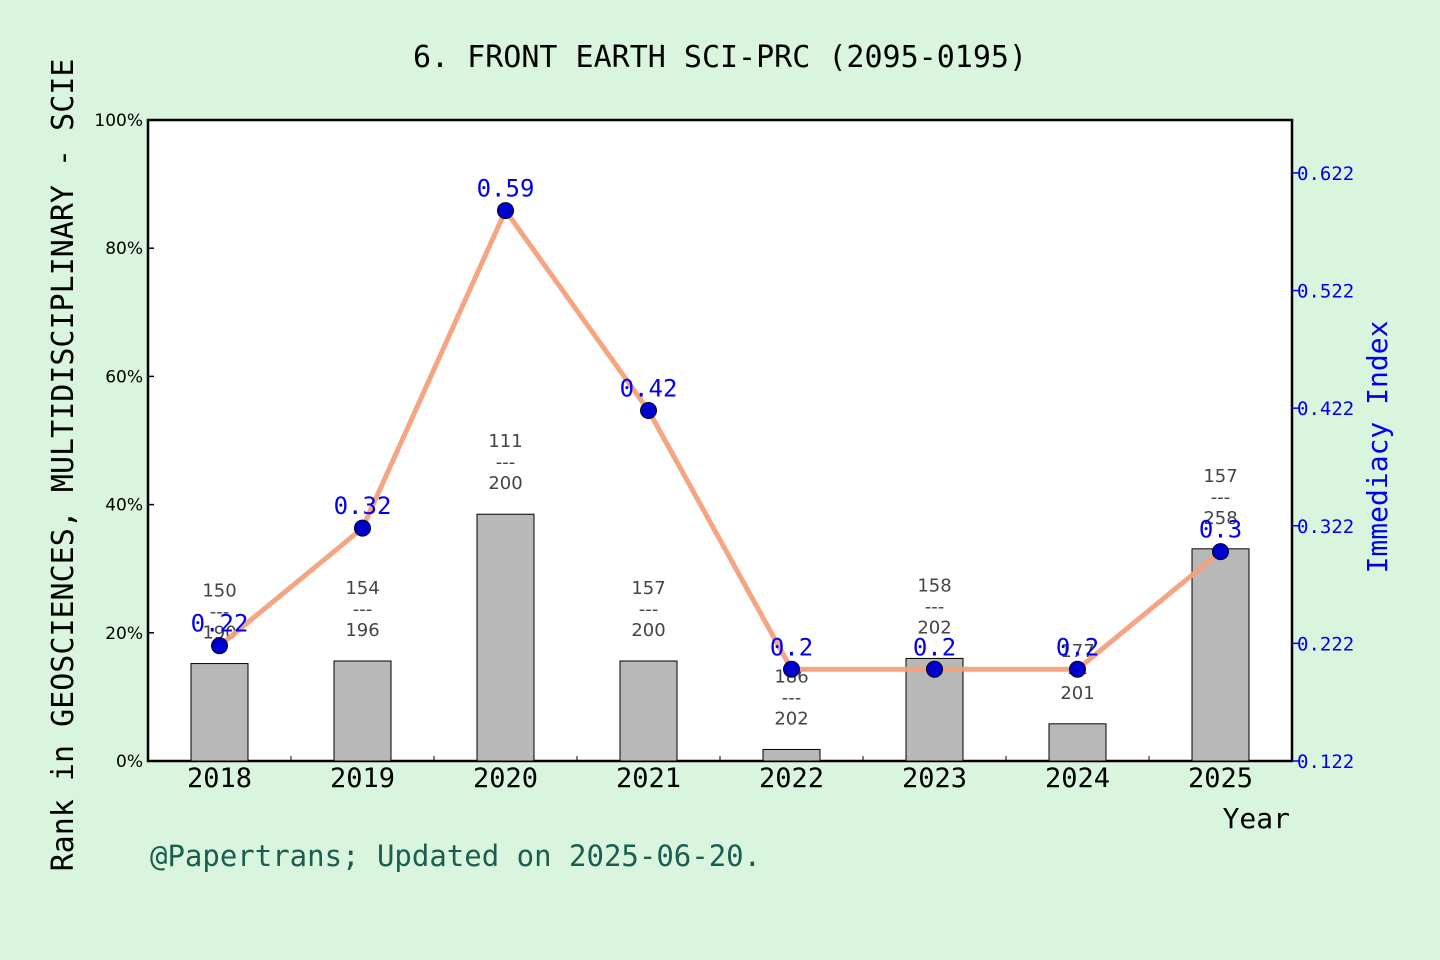 This screenshot has width=1440, height=960. I want to click on chart-title: 6. FRONT EARTH SCI-PRC (2095-0195), so click(720, 57).